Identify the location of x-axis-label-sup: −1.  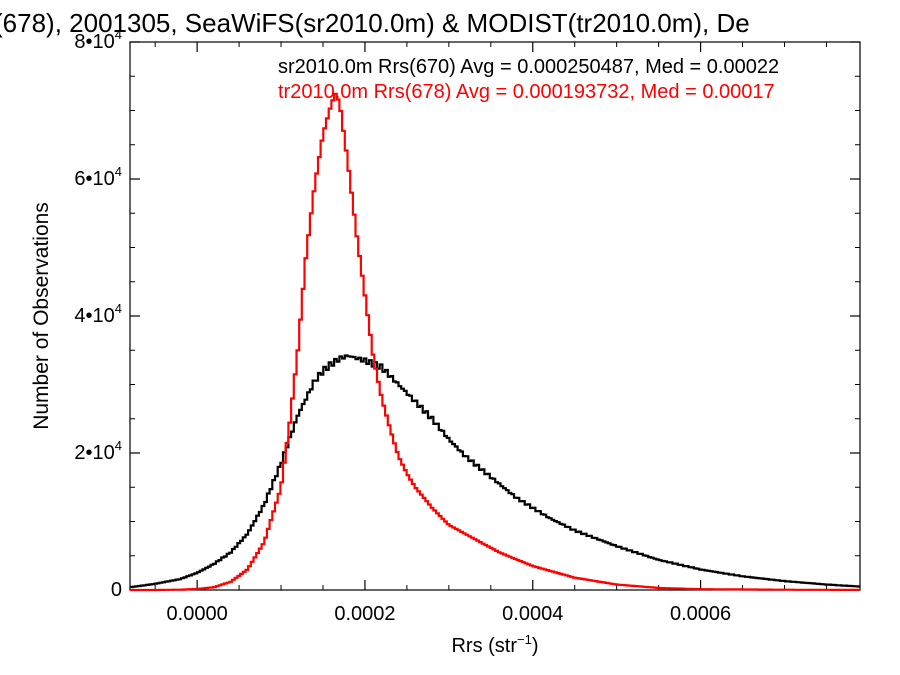
(524, 639).